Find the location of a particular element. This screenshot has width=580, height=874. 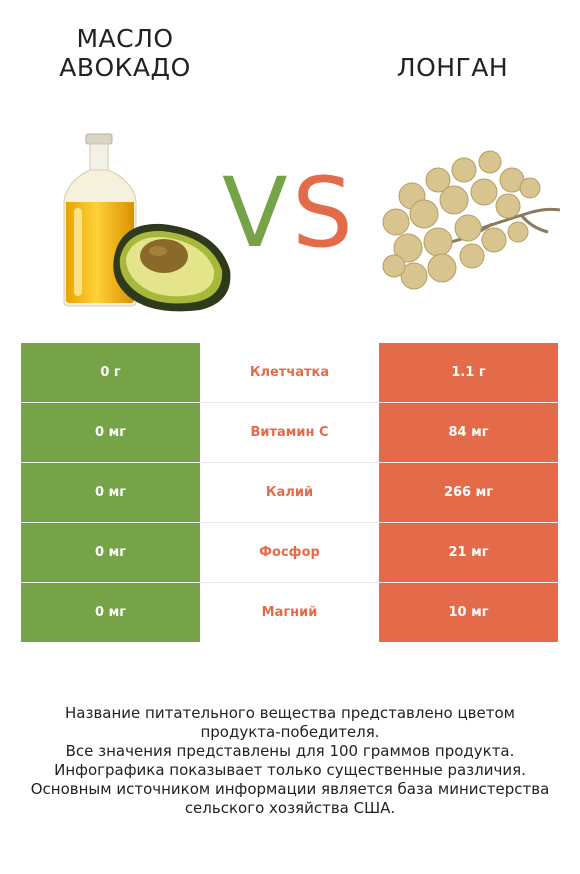

nutrient-name: Калий is located at coordinates (289, 492).